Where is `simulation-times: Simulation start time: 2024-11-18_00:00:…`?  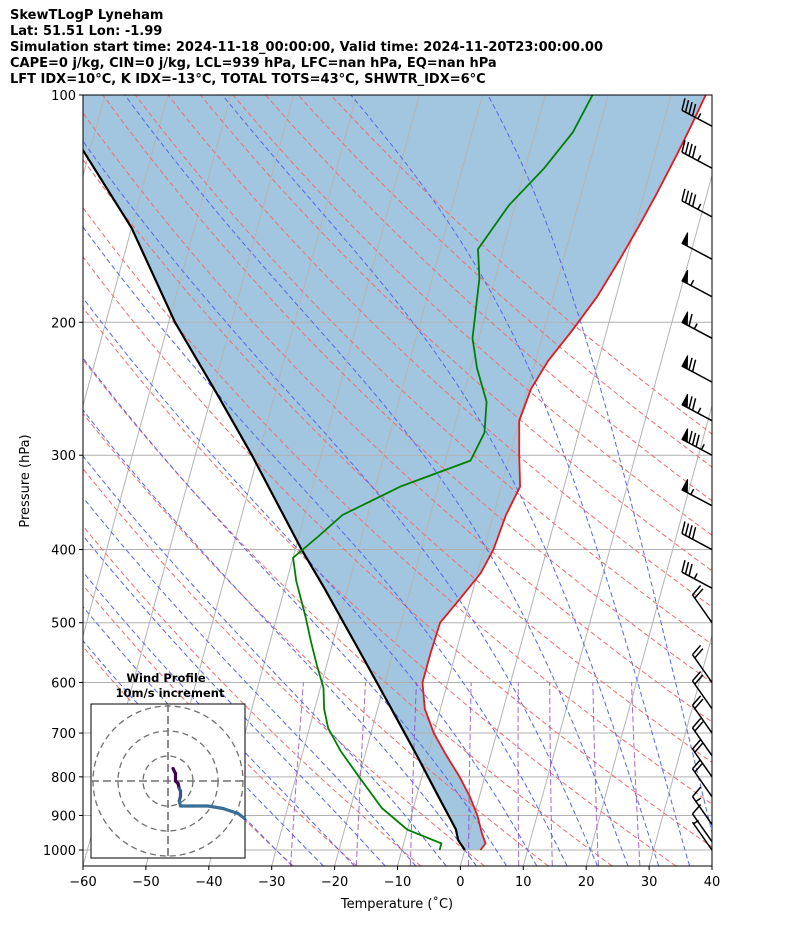
simulation-times: Simulation start time: 2024-11-18_00:00:… is located at coordinates (306, 47).